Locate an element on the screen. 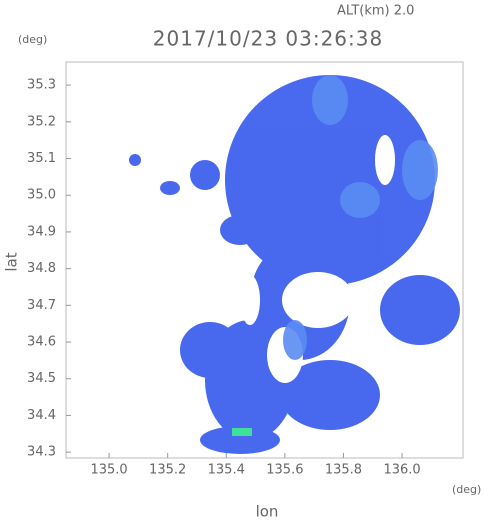  x-tick-label: 135.0 is located at coordinates (108, 470).